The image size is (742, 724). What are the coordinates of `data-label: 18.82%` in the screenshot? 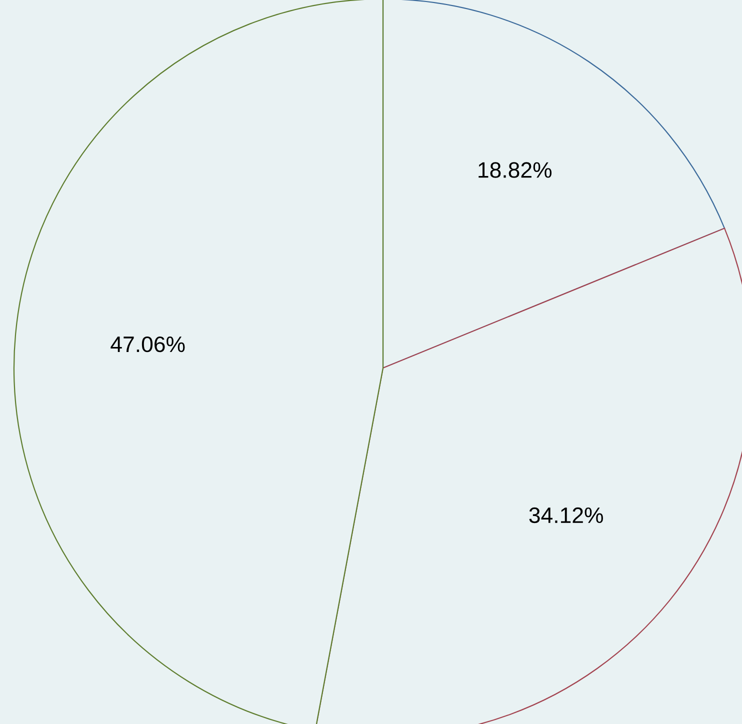 It's located at (515, 170).